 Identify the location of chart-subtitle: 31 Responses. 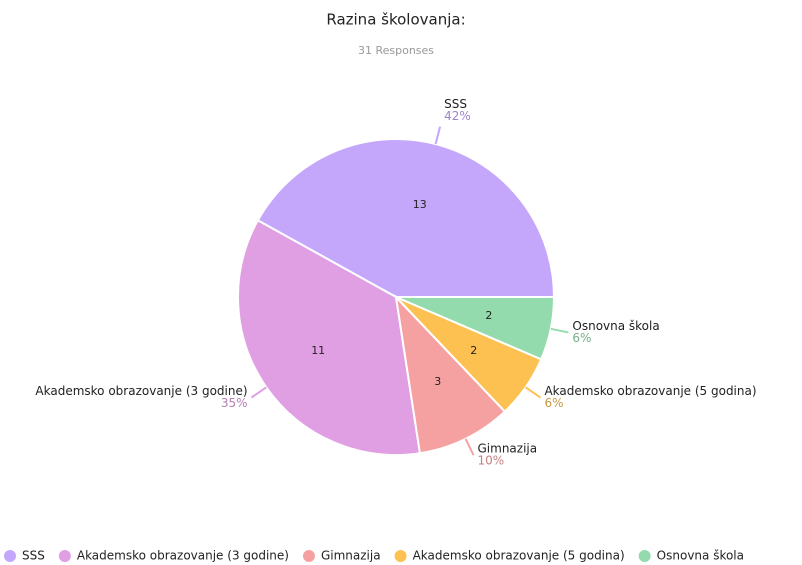
(396, 50).